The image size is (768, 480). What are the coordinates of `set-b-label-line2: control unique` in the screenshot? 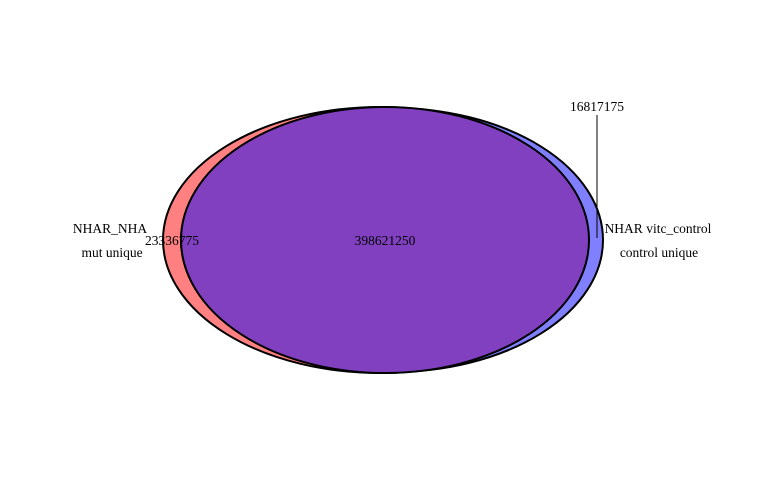 It's located at (659, 252).